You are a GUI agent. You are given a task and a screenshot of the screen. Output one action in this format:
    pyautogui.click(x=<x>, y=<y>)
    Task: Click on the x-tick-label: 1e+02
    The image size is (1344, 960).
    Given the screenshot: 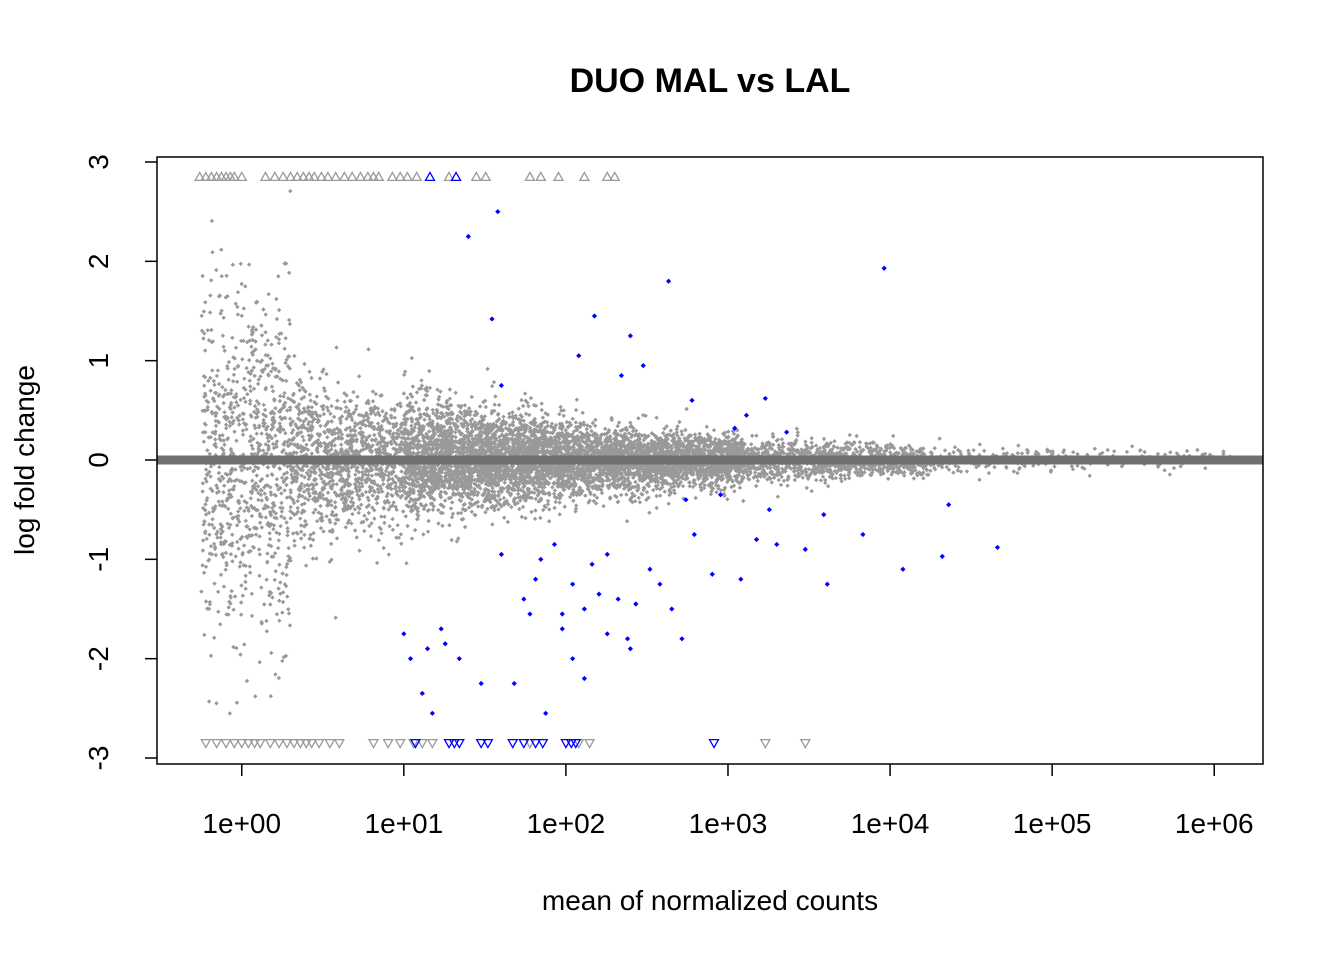 What is the action you would take?
    pyautogui.click(x=566, y=823)
    